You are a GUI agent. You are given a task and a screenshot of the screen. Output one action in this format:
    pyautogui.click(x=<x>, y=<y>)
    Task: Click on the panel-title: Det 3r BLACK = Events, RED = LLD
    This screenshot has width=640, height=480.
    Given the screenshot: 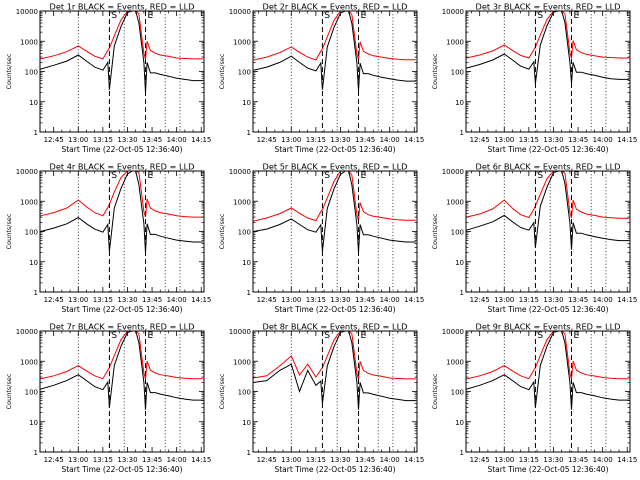 What is the action you would take?
    pyautogui.click(x=548, y=7)
    